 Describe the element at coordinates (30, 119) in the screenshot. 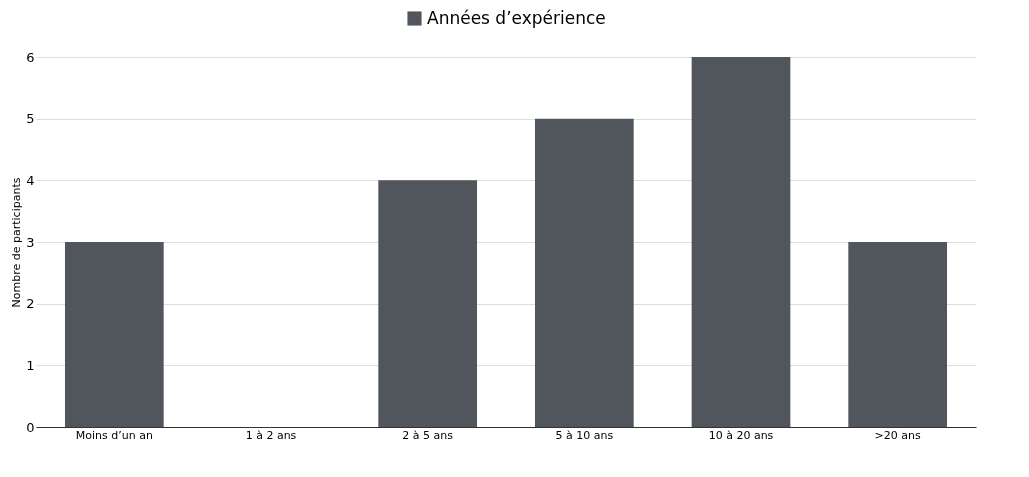

I see `y-tick-label: 5` at that location.